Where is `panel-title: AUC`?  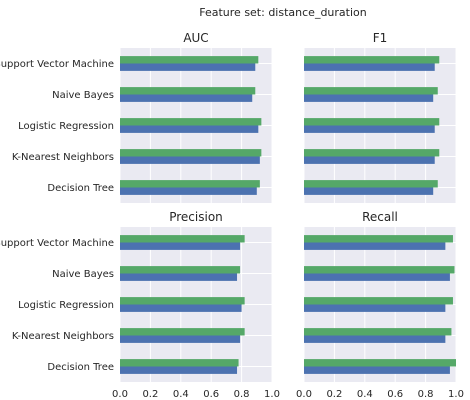
panel-title: AUC is located at coordinates (195, 38).